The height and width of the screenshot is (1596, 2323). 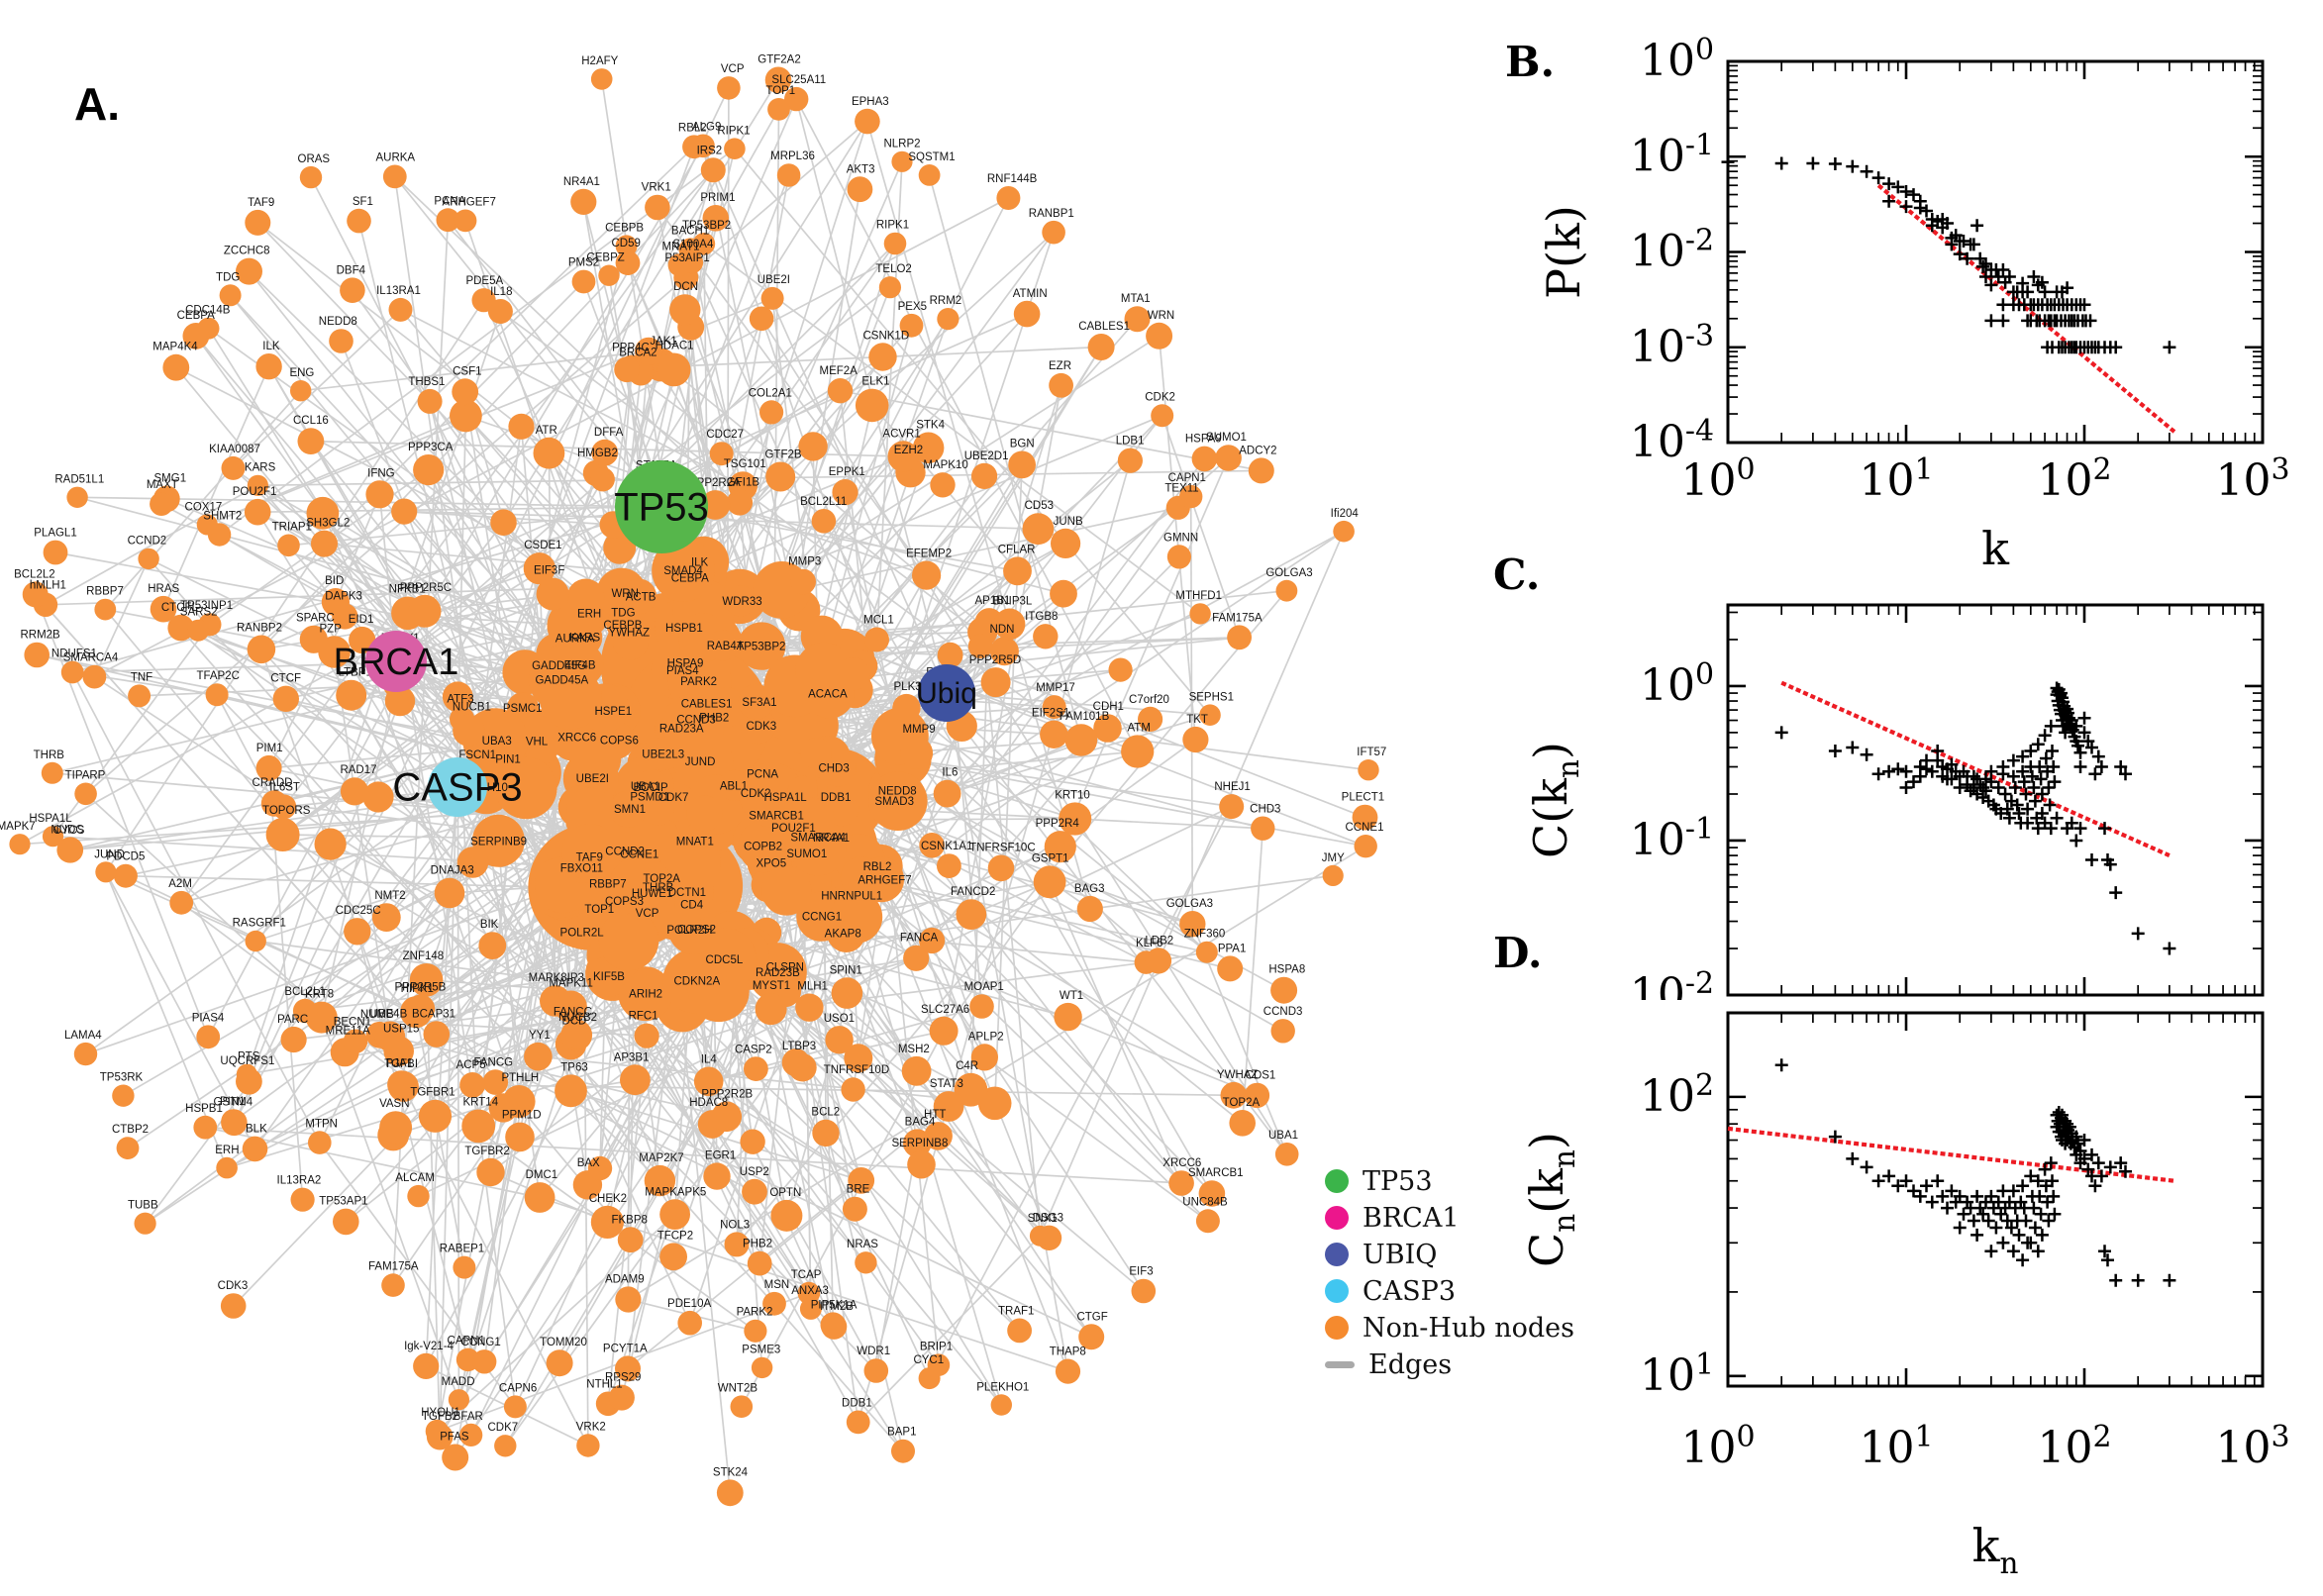 What do you see at coordinates (1672, 250) in the screenshot?
I see `tick-label: 10-2` at bounding box center [1672, 250].